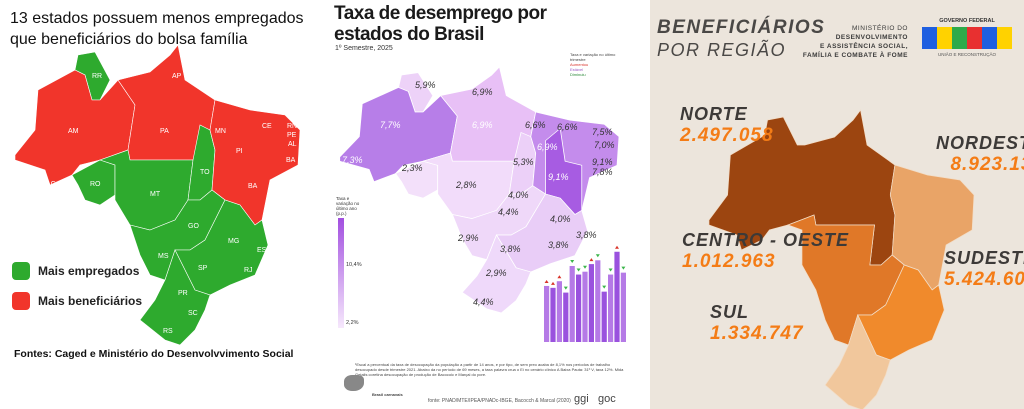 The width and height of the screenshot is (1024, 409). Describe the element at coordinates (387, 394) in the screenshot. I see `footnote-credit: Brasil carnavais` at that location.